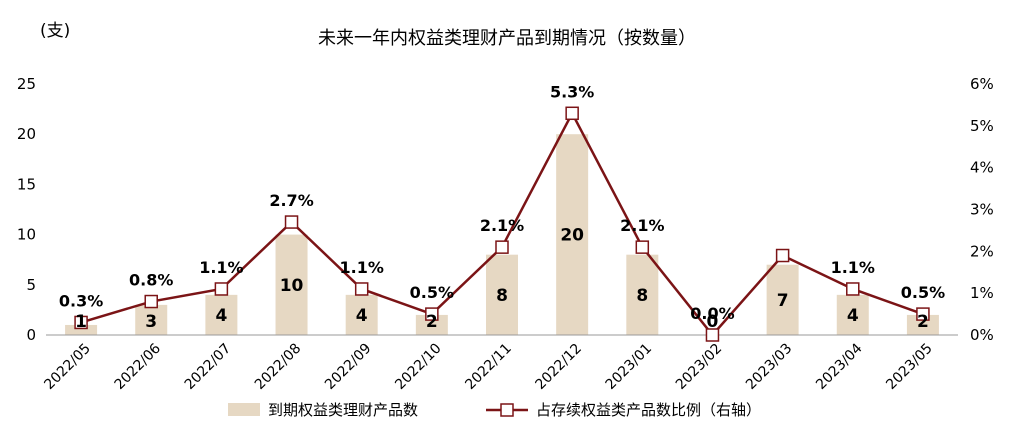 The image size is (1014, 435). I want to click on x-tick-label: 2022/09, so click(348, 367).